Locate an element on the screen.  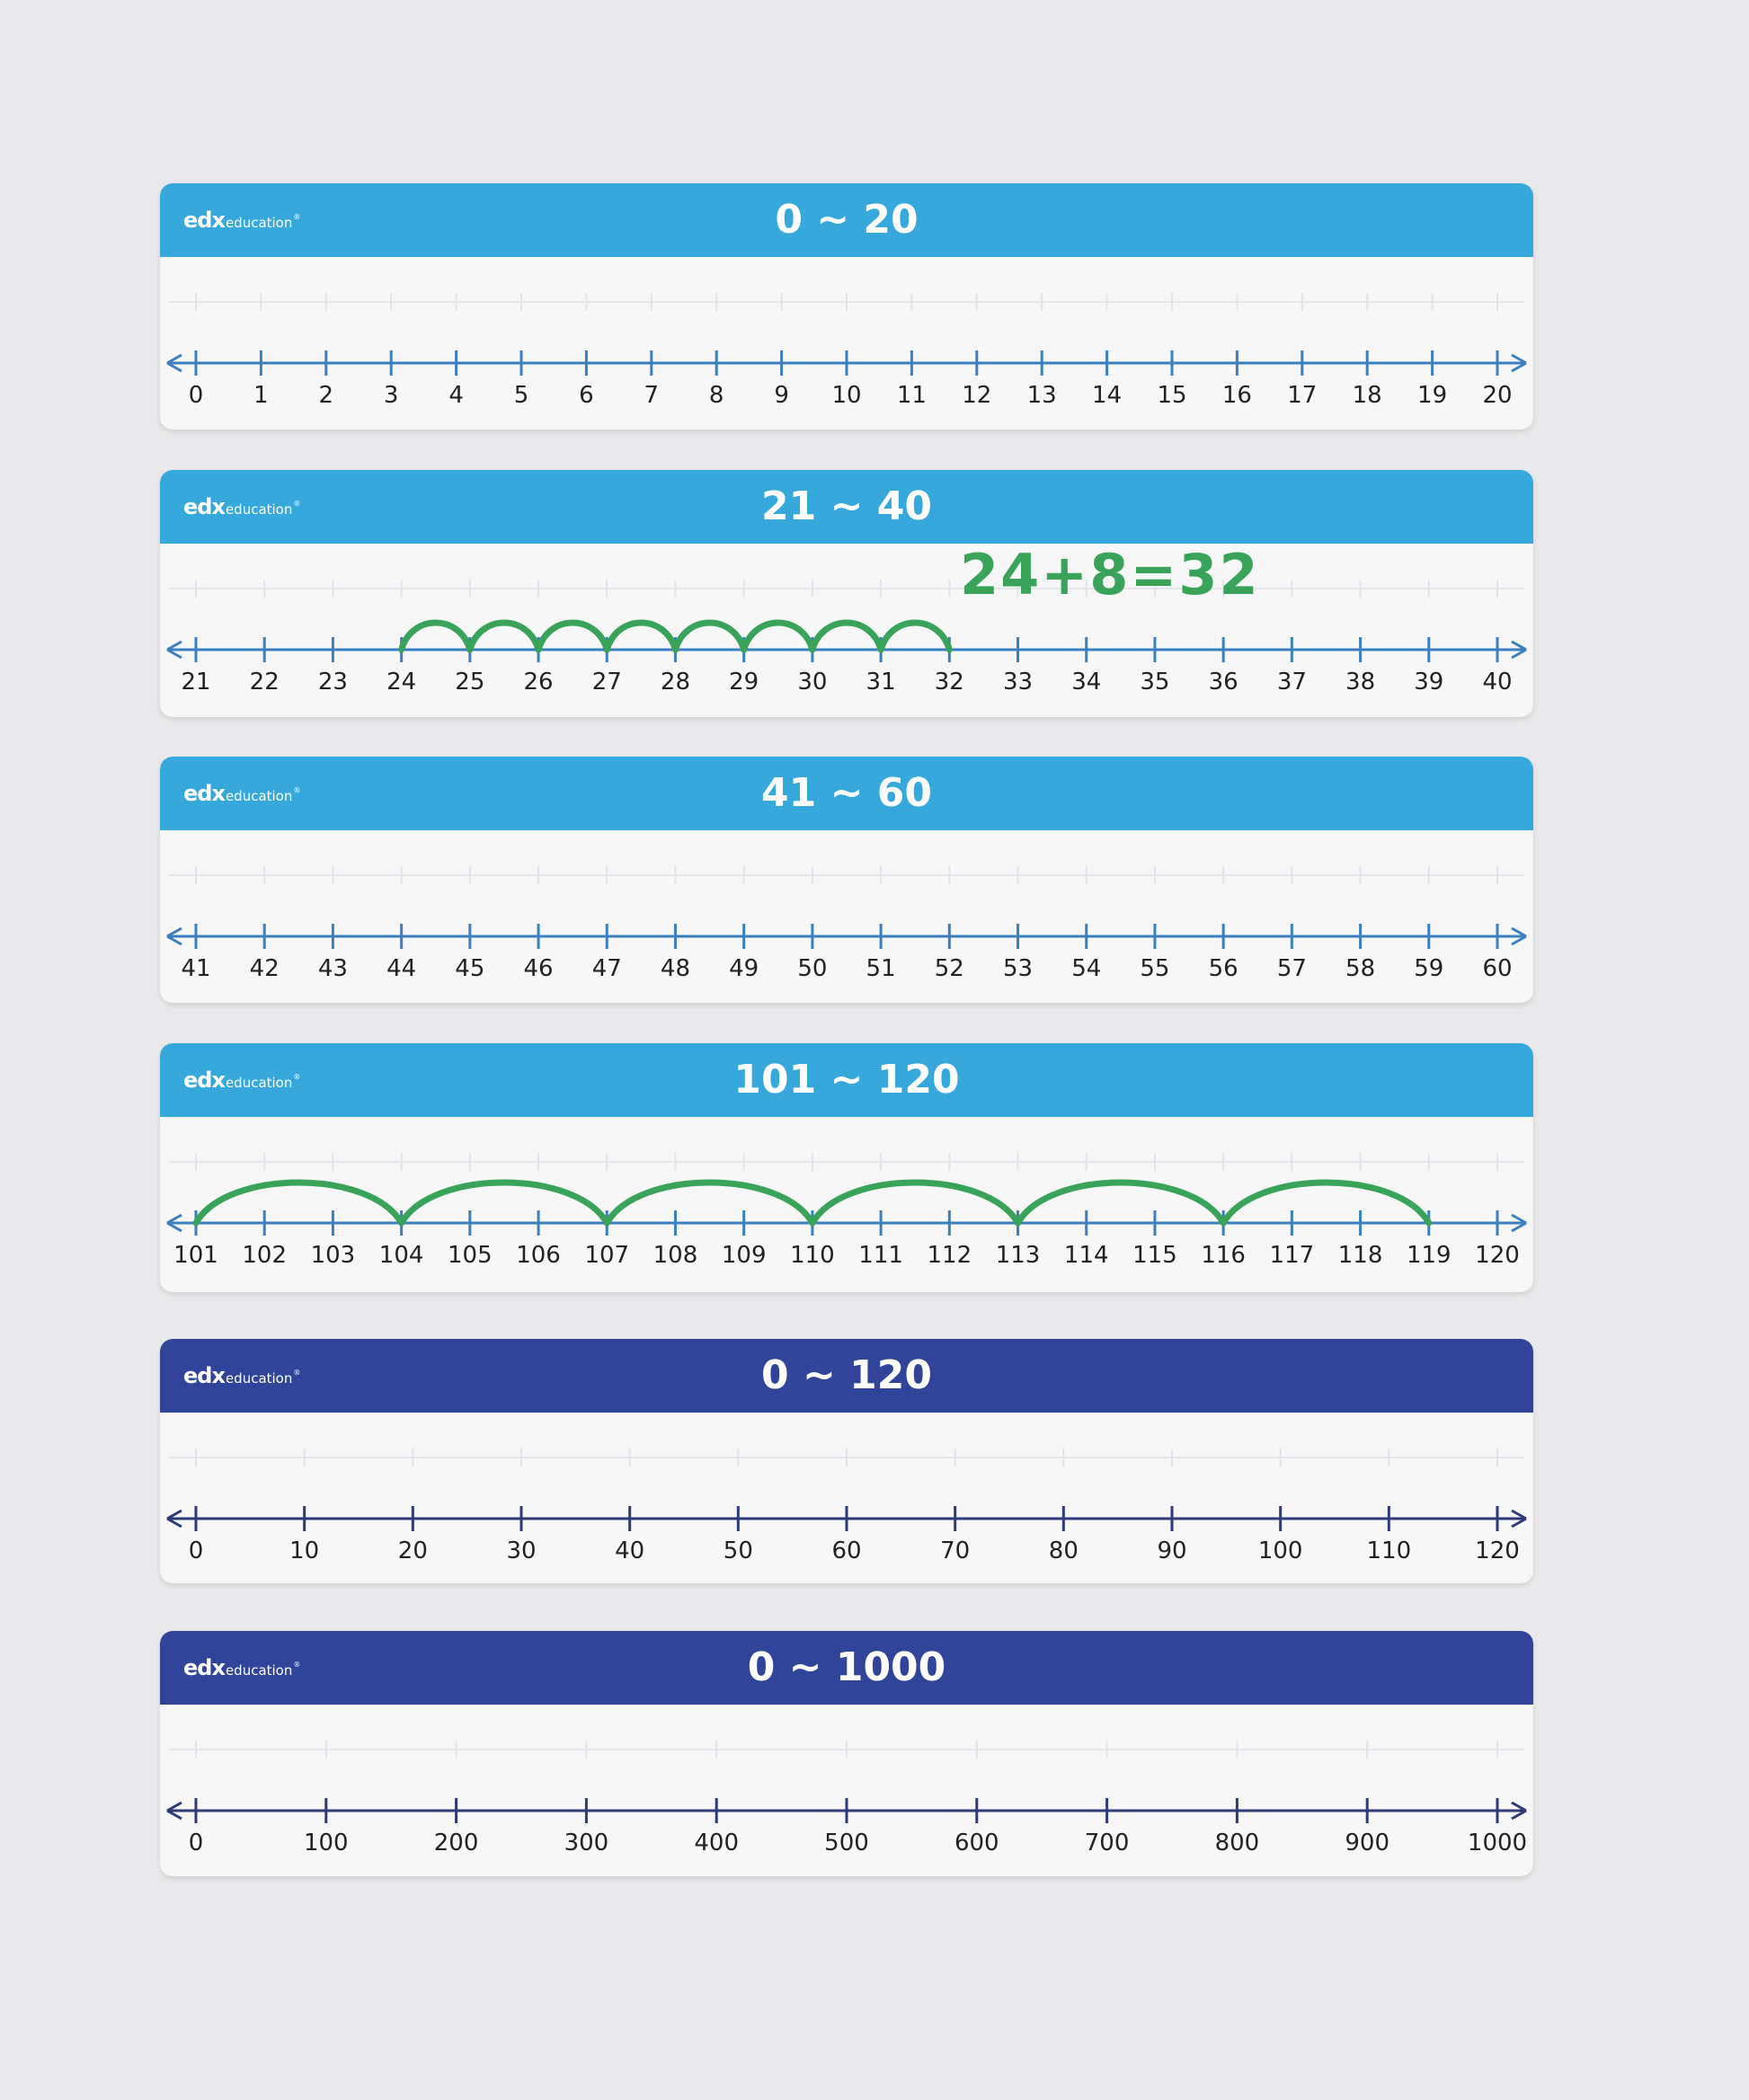
tick-label: 12 is located at coordinates (977, 395).